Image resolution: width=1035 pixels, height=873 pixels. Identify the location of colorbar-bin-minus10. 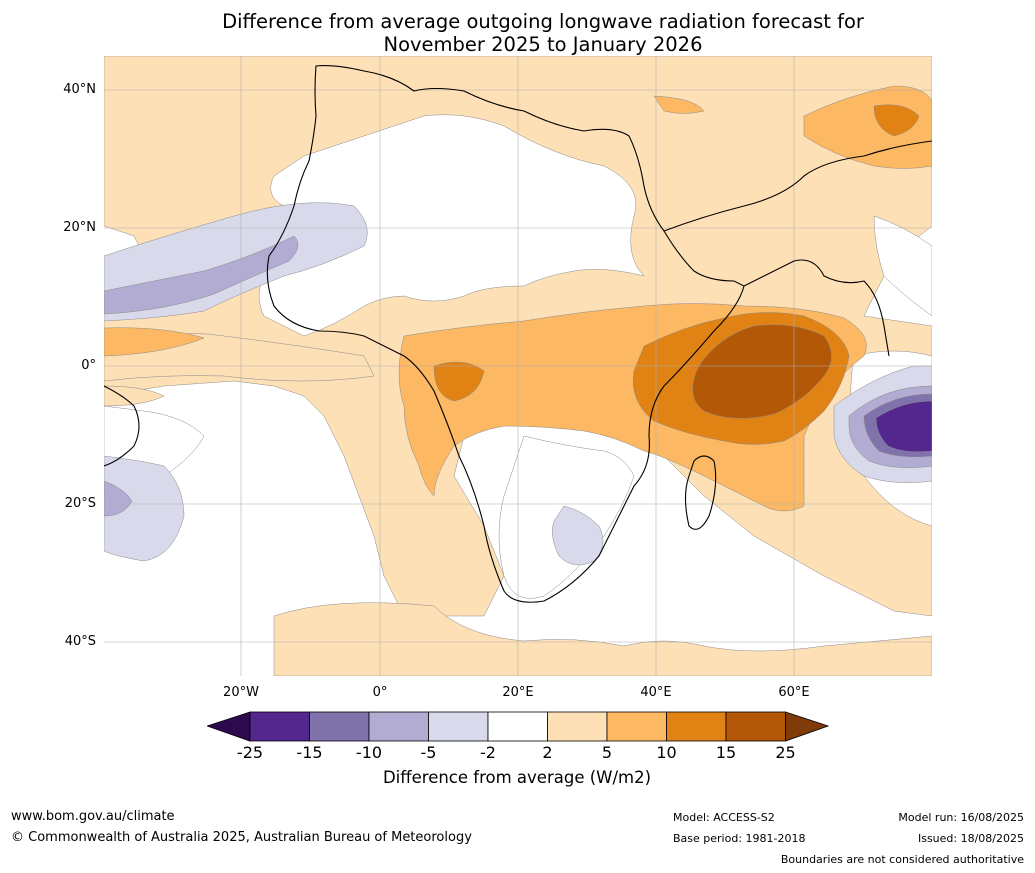
(398, 726).